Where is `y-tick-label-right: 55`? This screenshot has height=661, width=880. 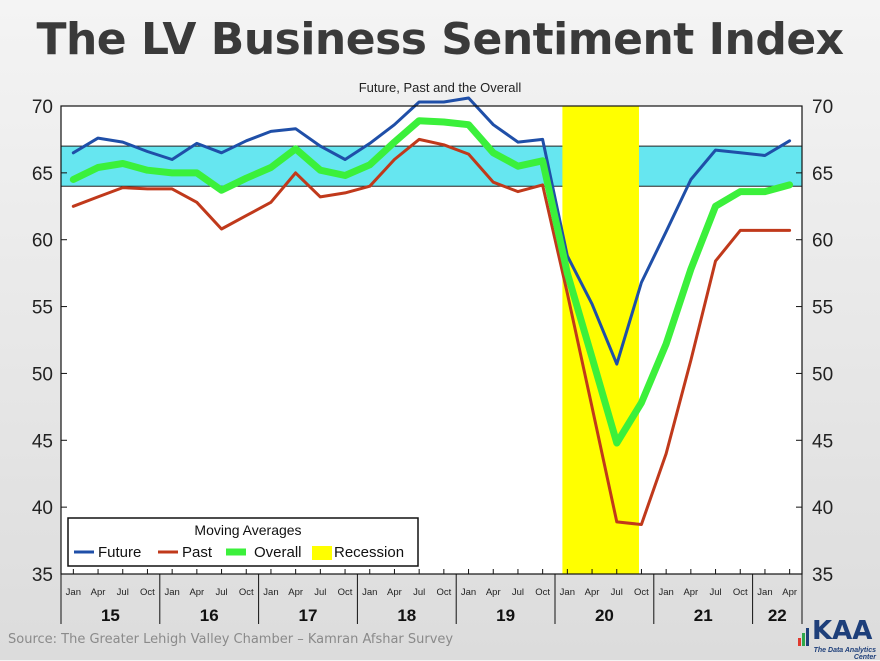
y-tick-label-right: 55 is located at coordinates (822, 308).